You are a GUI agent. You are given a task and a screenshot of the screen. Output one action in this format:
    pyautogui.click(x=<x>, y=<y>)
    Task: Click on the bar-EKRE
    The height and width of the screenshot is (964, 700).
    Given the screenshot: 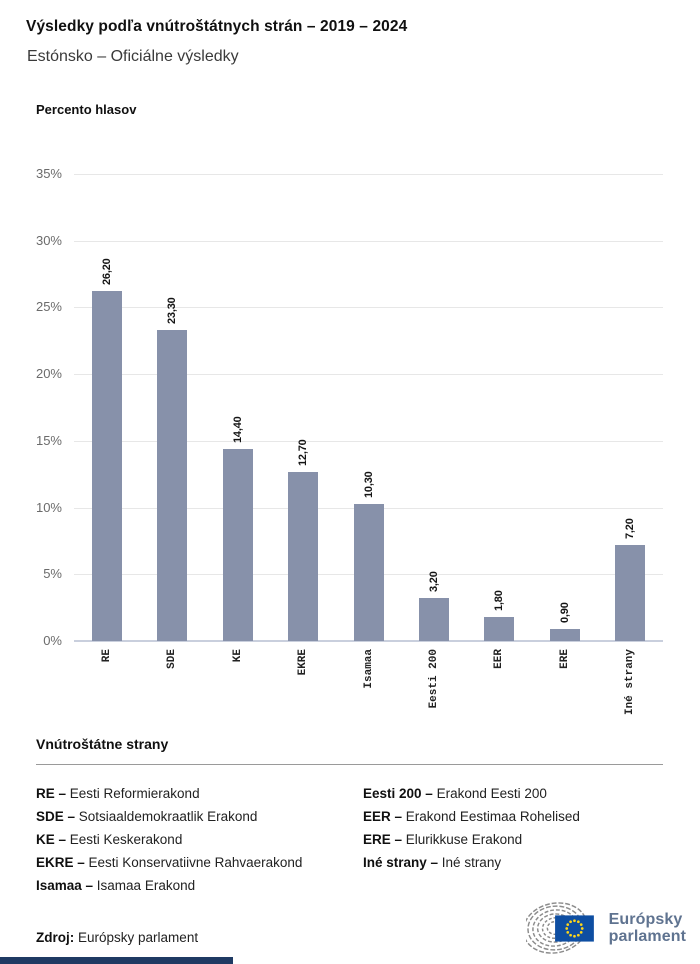 What is the action you would take?
    pyautogui.click(x=303, y=556)
    